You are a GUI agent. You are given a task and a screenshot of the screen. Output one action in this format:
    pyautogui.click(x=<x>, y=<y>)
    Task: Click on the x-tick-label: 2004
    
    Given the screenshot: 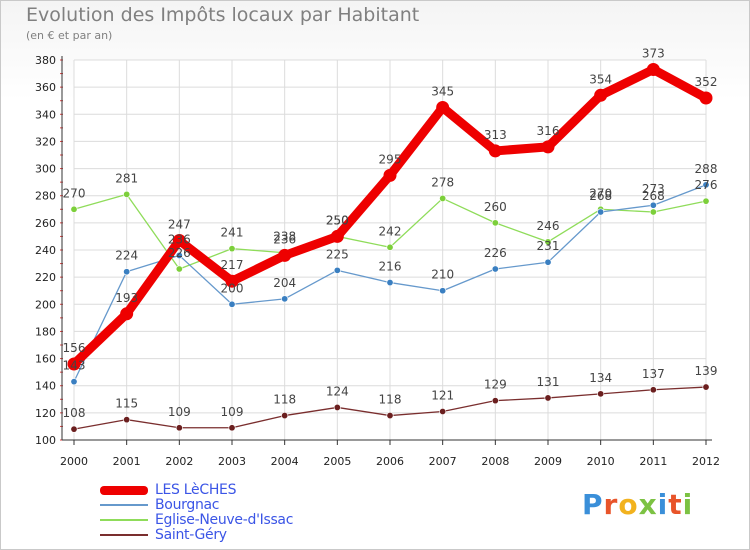 What is the action you would take?
    pyautogui.click(x=285, y=461)
    